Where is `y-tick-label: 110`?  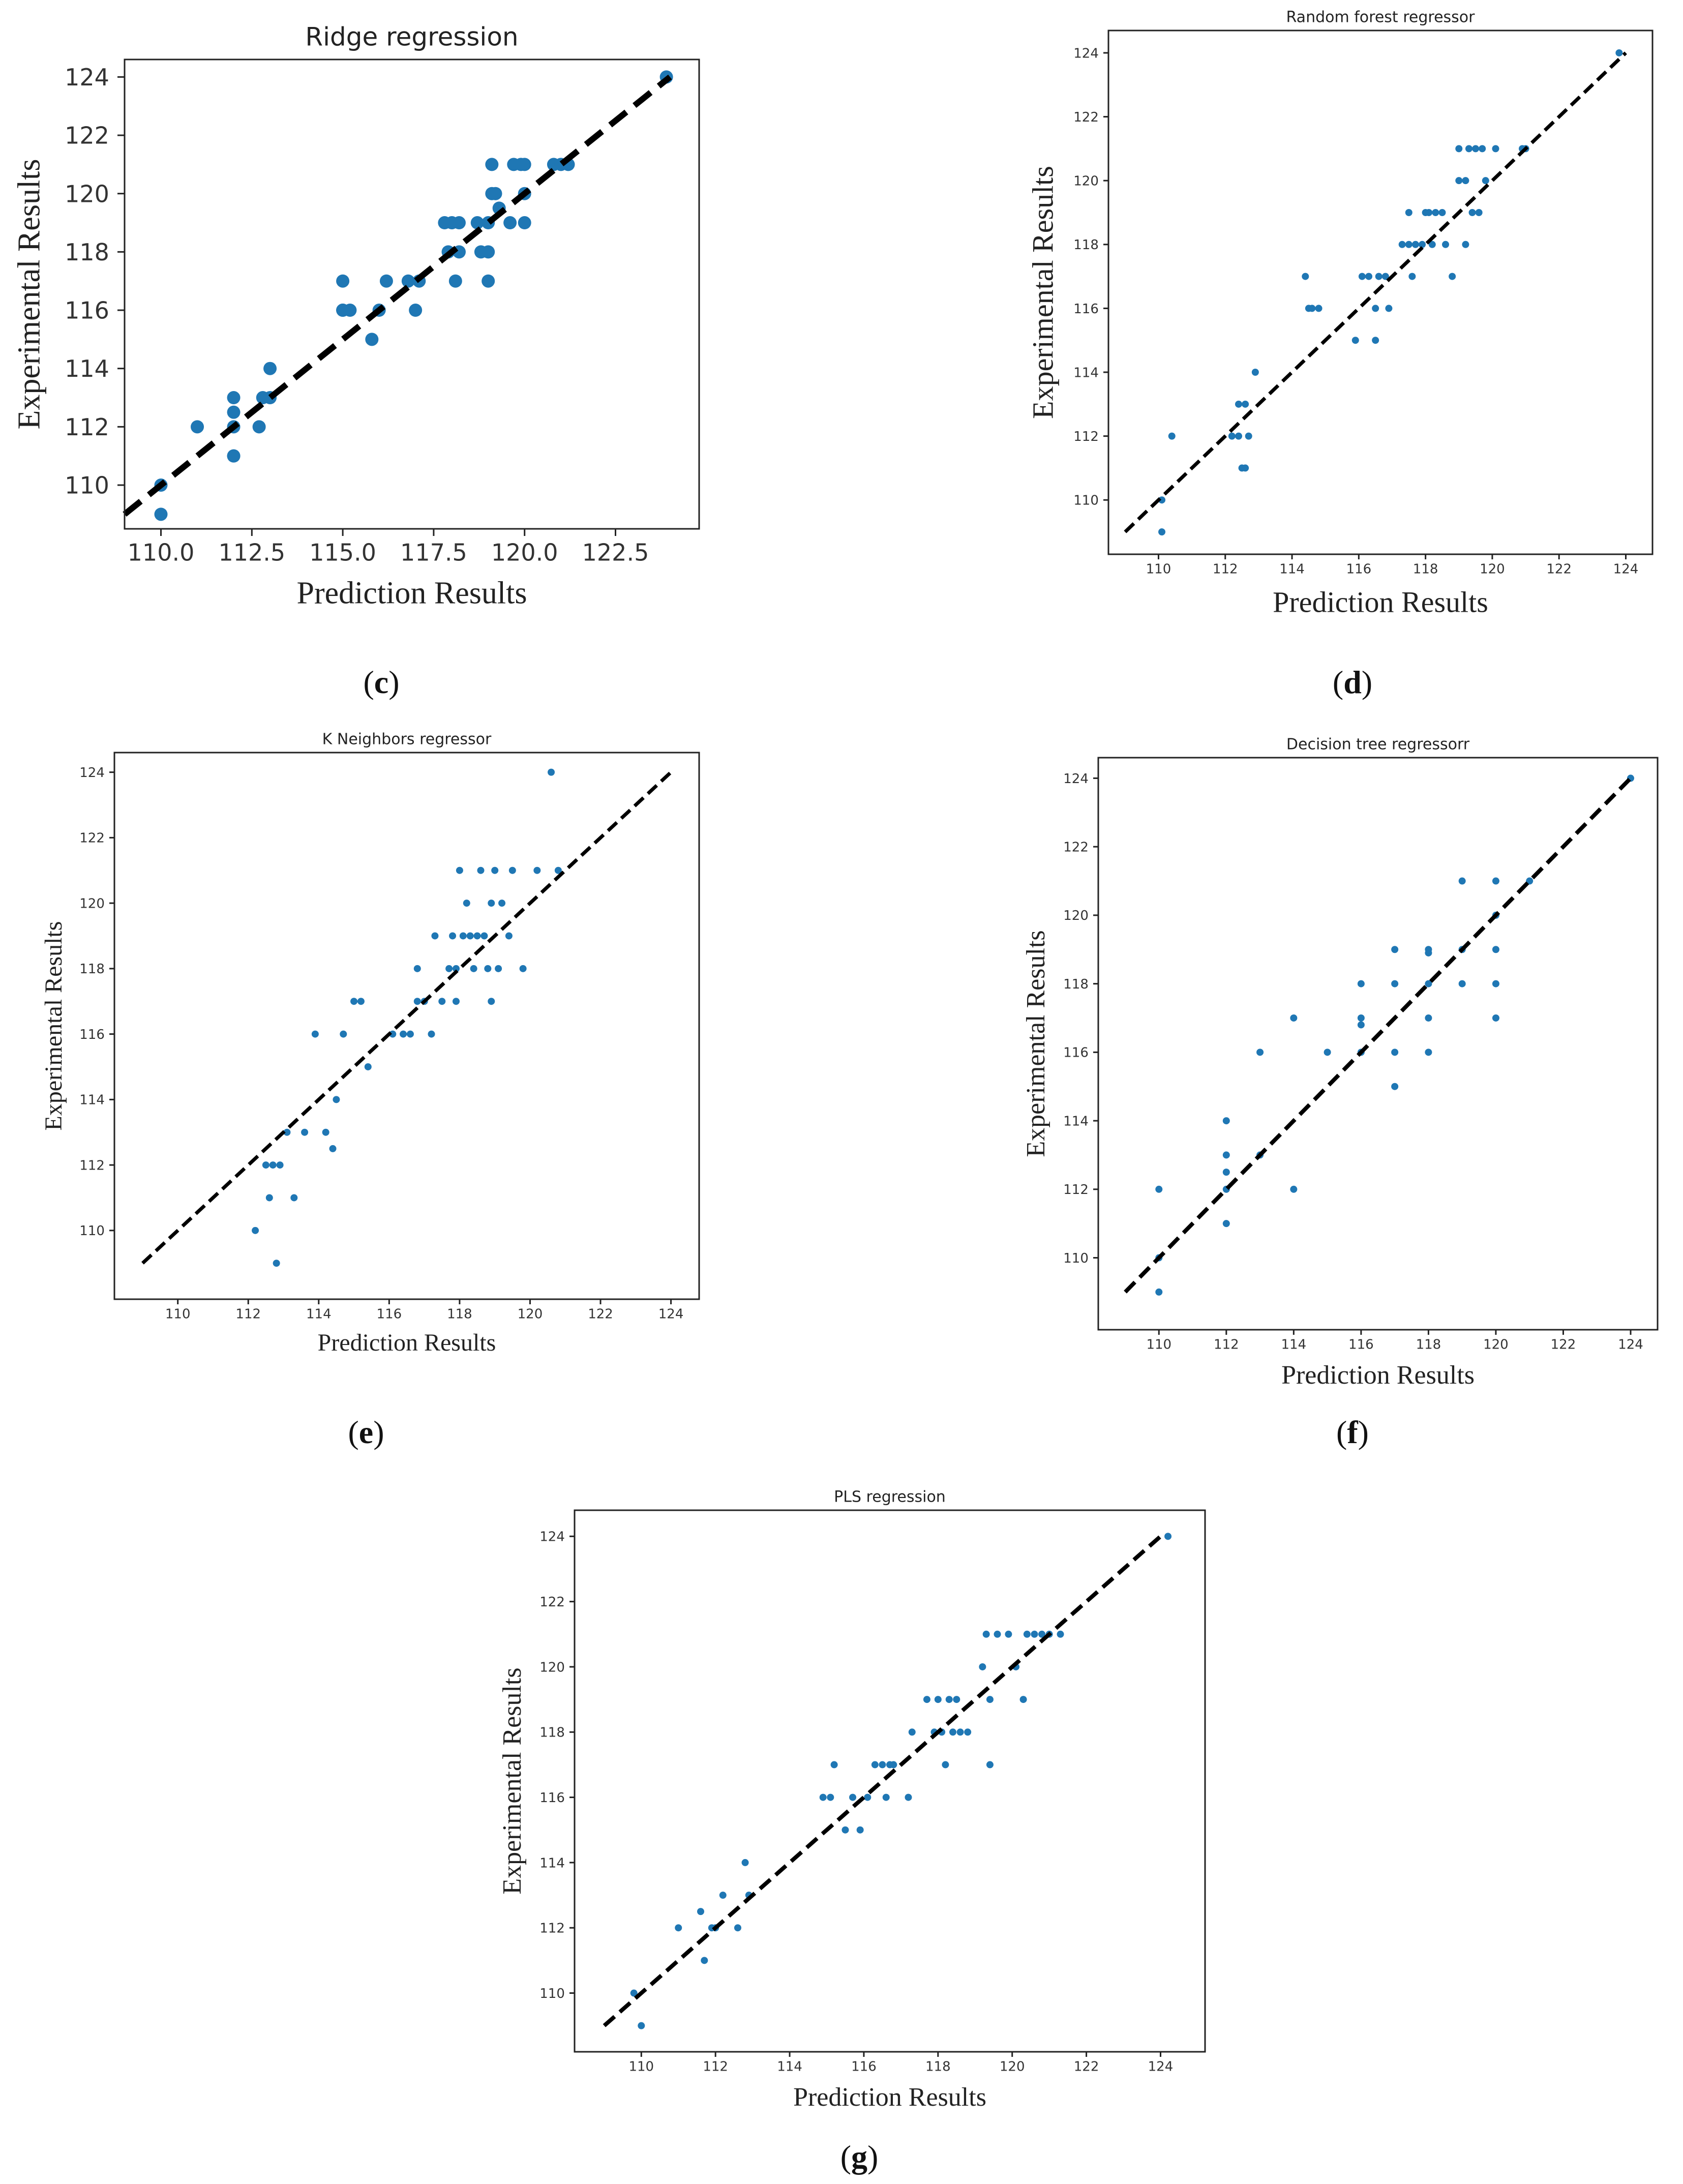
y-tick-label: 110 is located at coordinates (1086, 500).